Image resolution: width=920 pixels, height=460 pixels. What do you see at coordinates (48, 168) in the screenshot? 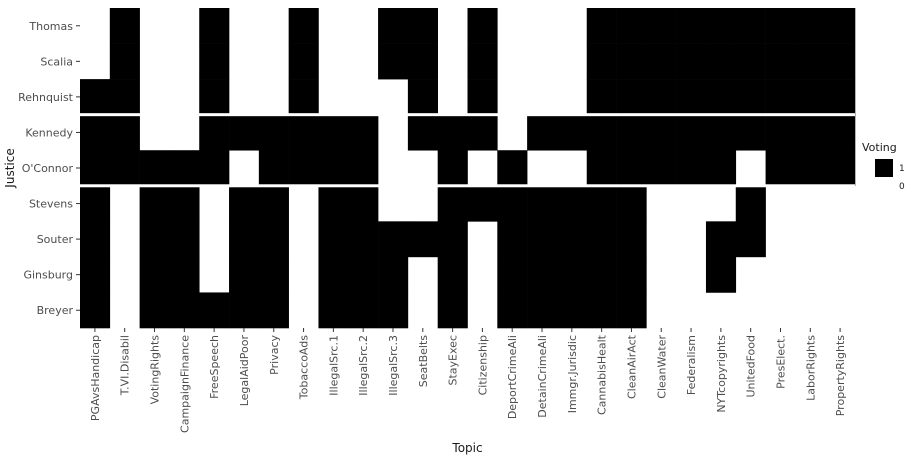
I see `y-tick-label: O'Connor` at bounding box center [48, 168].